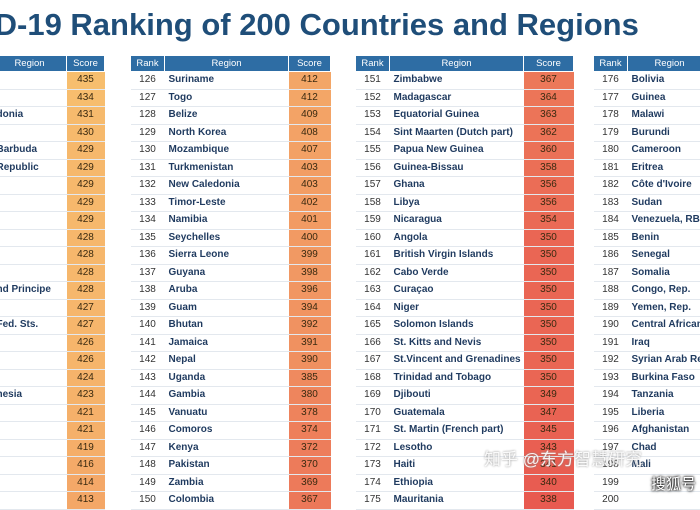 The height and width of the screenshot is (510, 700). What do you see at coordinates (227, 378) in the screenshot?
I see `region-cell: Uganda` at bounding box center [227, 378].